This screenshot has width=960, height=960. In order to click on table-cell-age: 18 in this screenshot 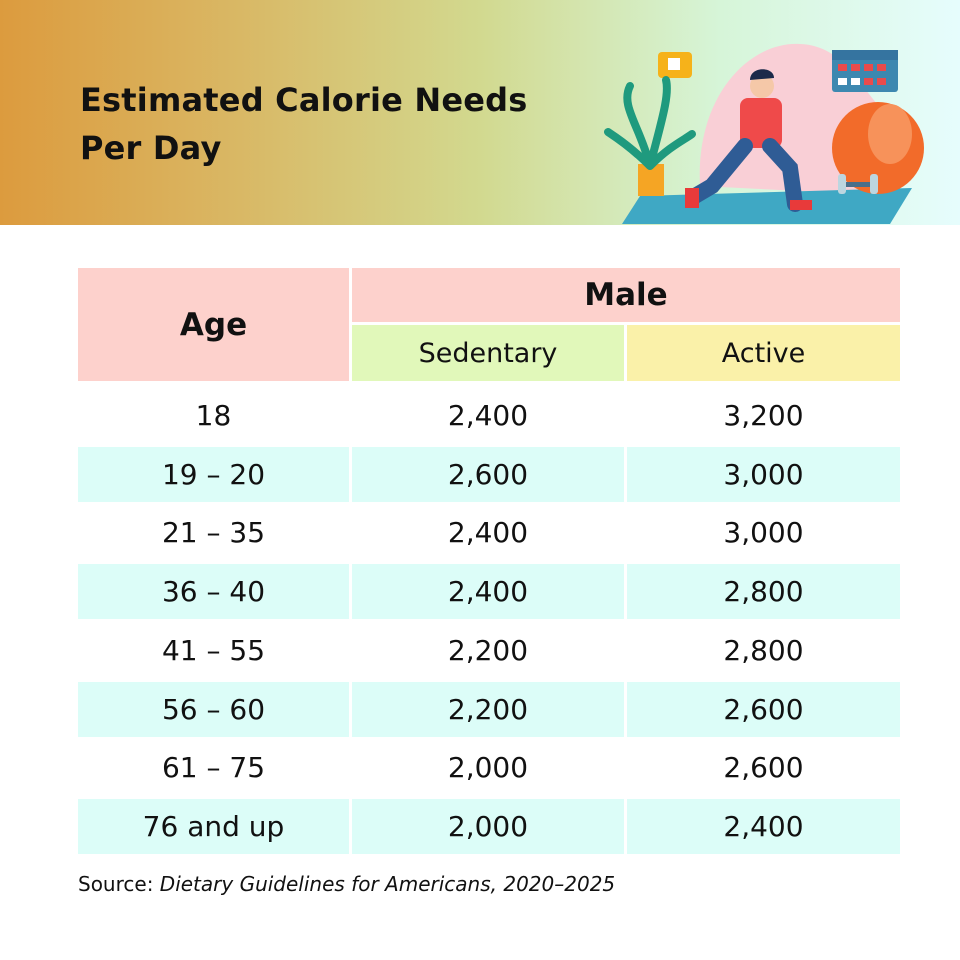, I will do `click(213, 415)`.